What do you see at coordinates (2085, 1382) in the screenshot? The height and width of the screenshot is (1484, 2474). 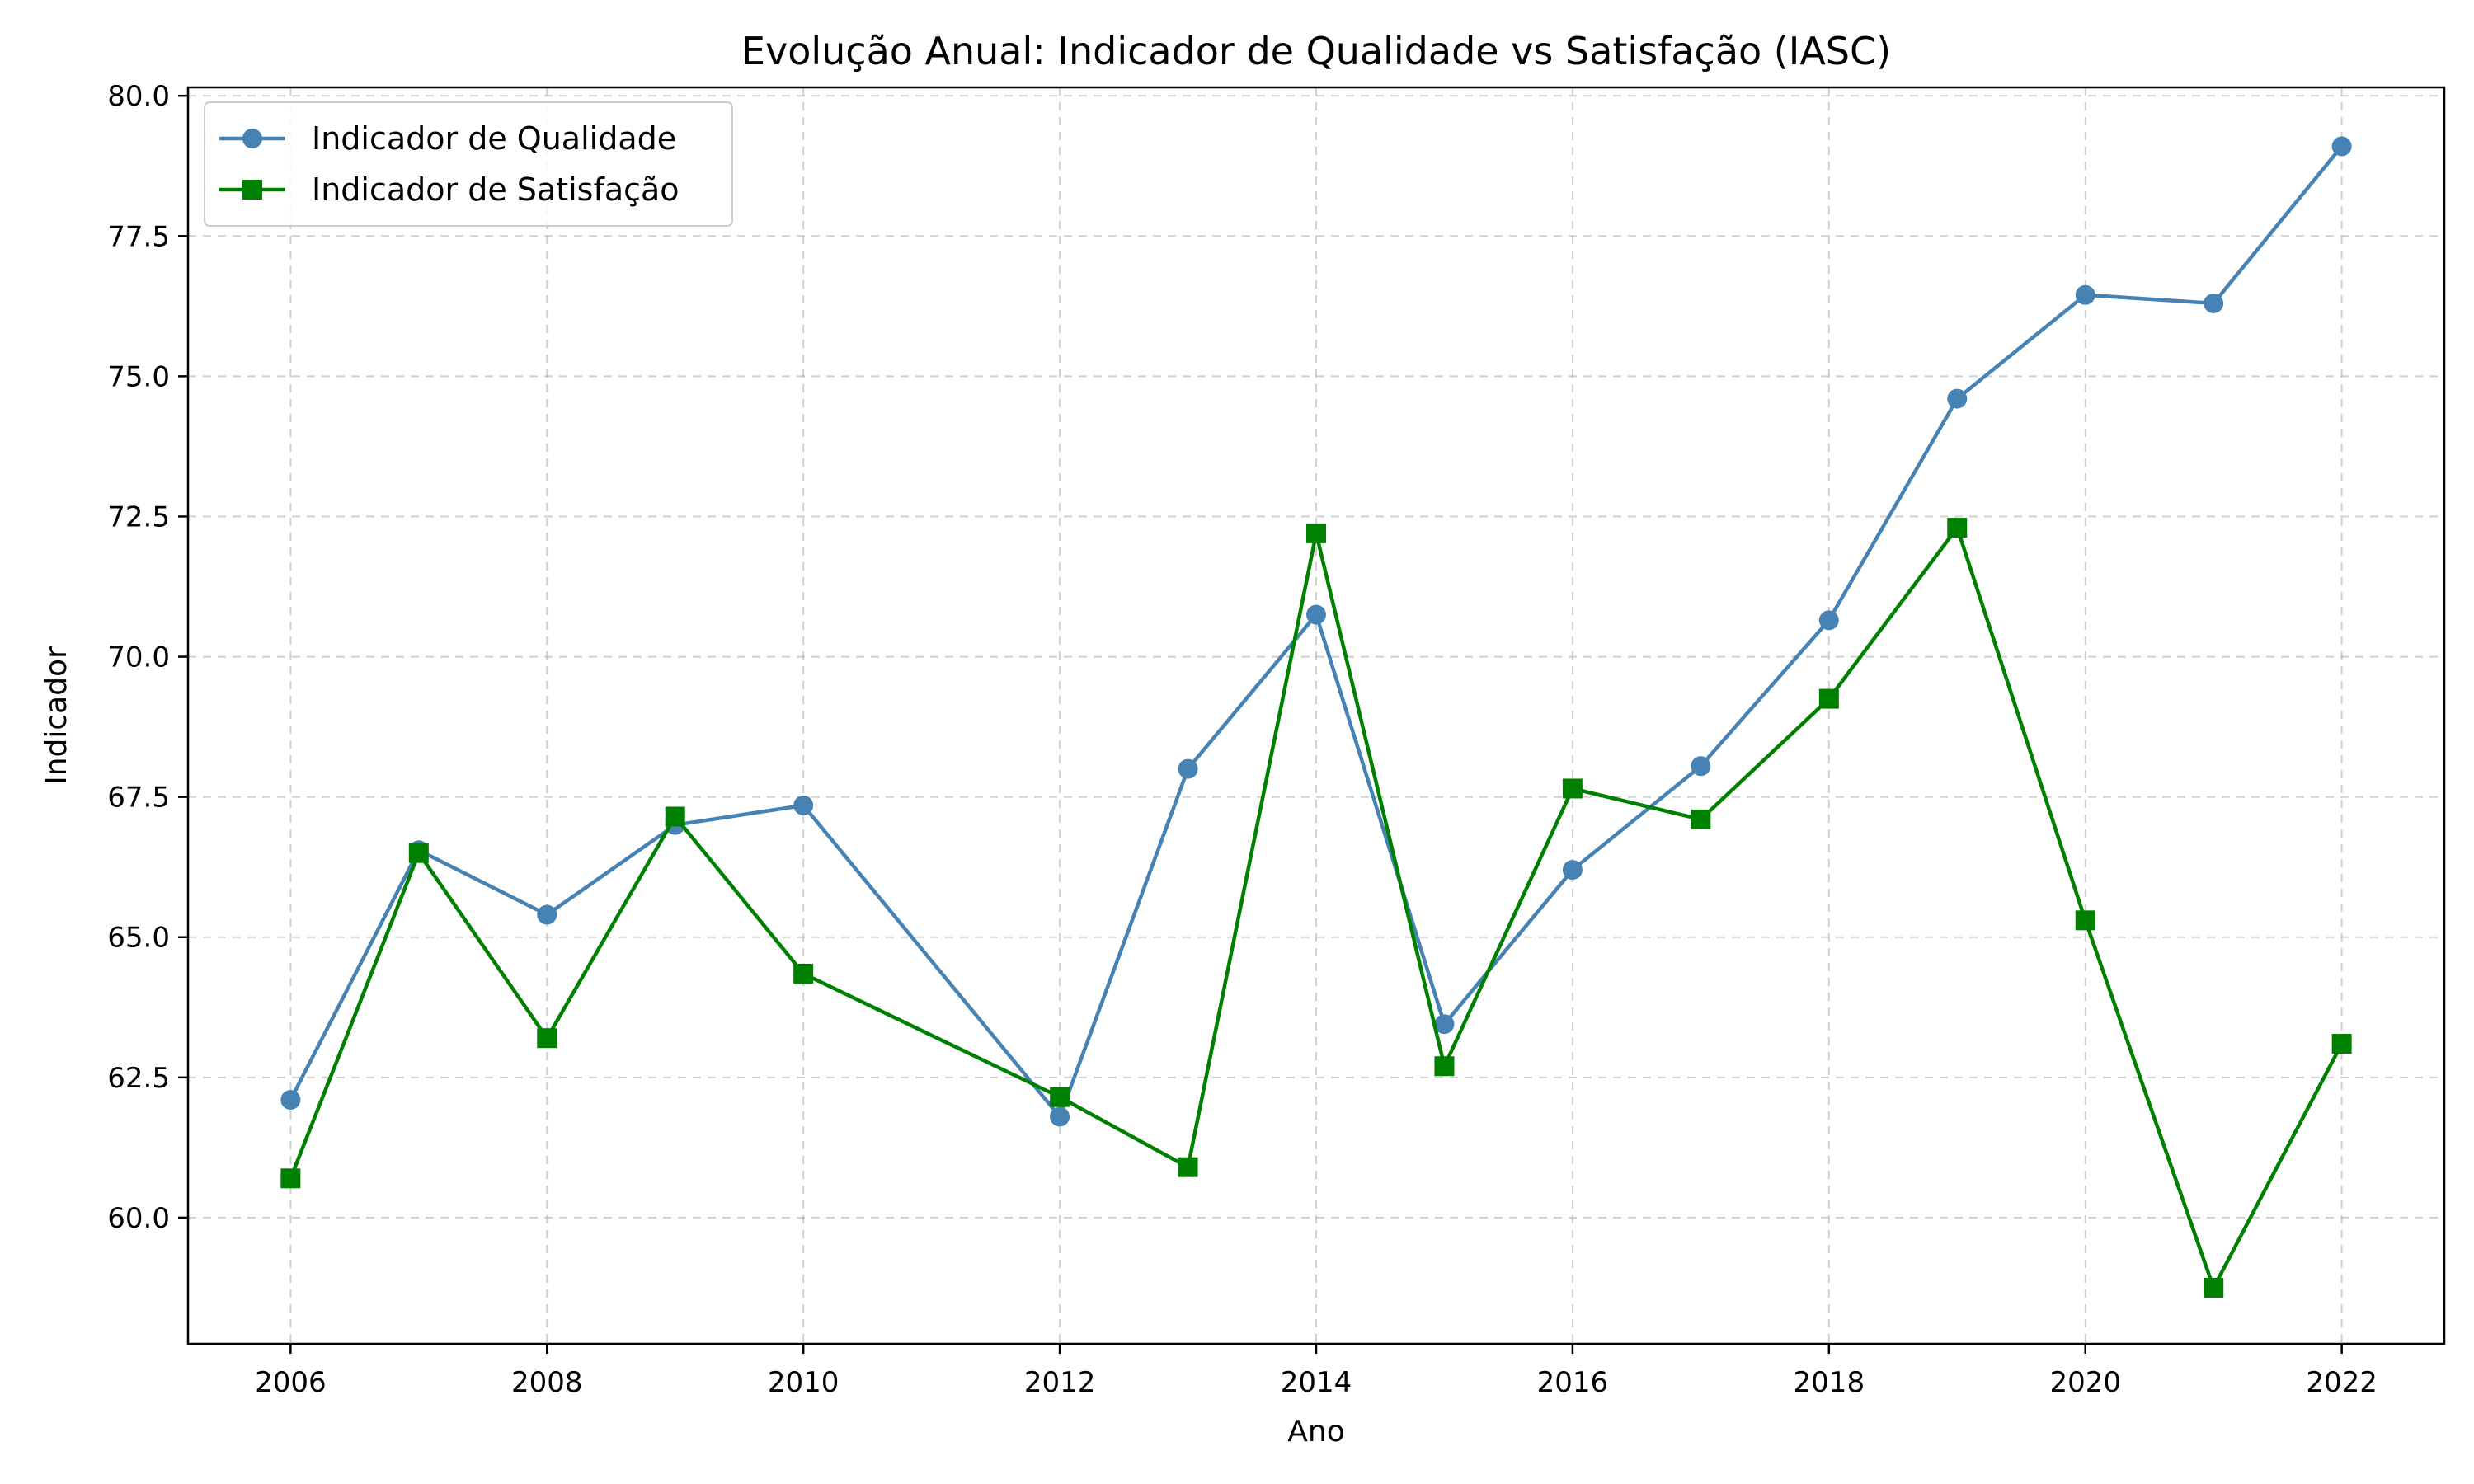 I see `x-tick-label: 2020` at bounding box center [2085, 1382].